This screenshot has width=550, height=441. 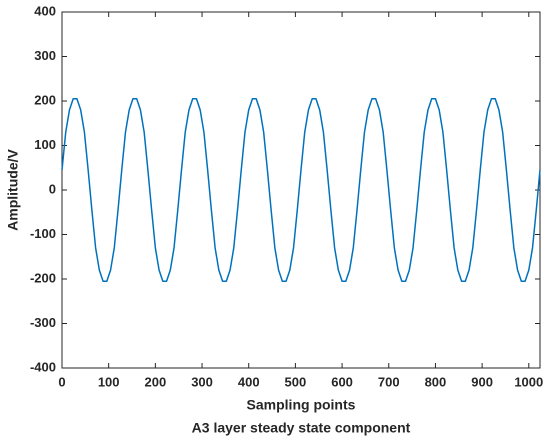 What do you see at coordinates (52, 188) in the screenshot?
I see `y-tick-label: 0` at bounding box center [52, 188].